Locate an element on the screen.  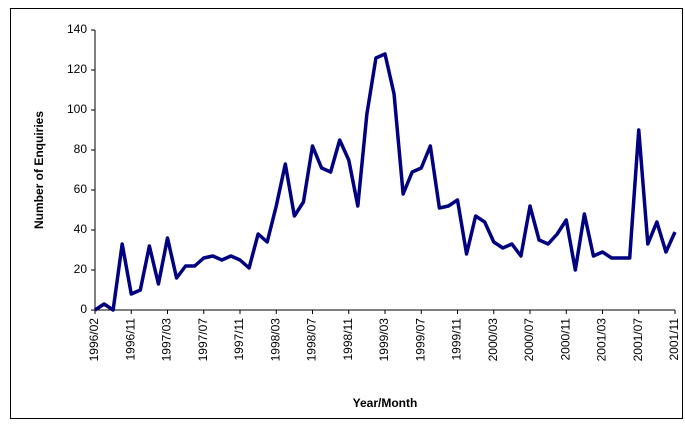
y-axis-title: Number of Enquiries is located at coordinates (39, 170).